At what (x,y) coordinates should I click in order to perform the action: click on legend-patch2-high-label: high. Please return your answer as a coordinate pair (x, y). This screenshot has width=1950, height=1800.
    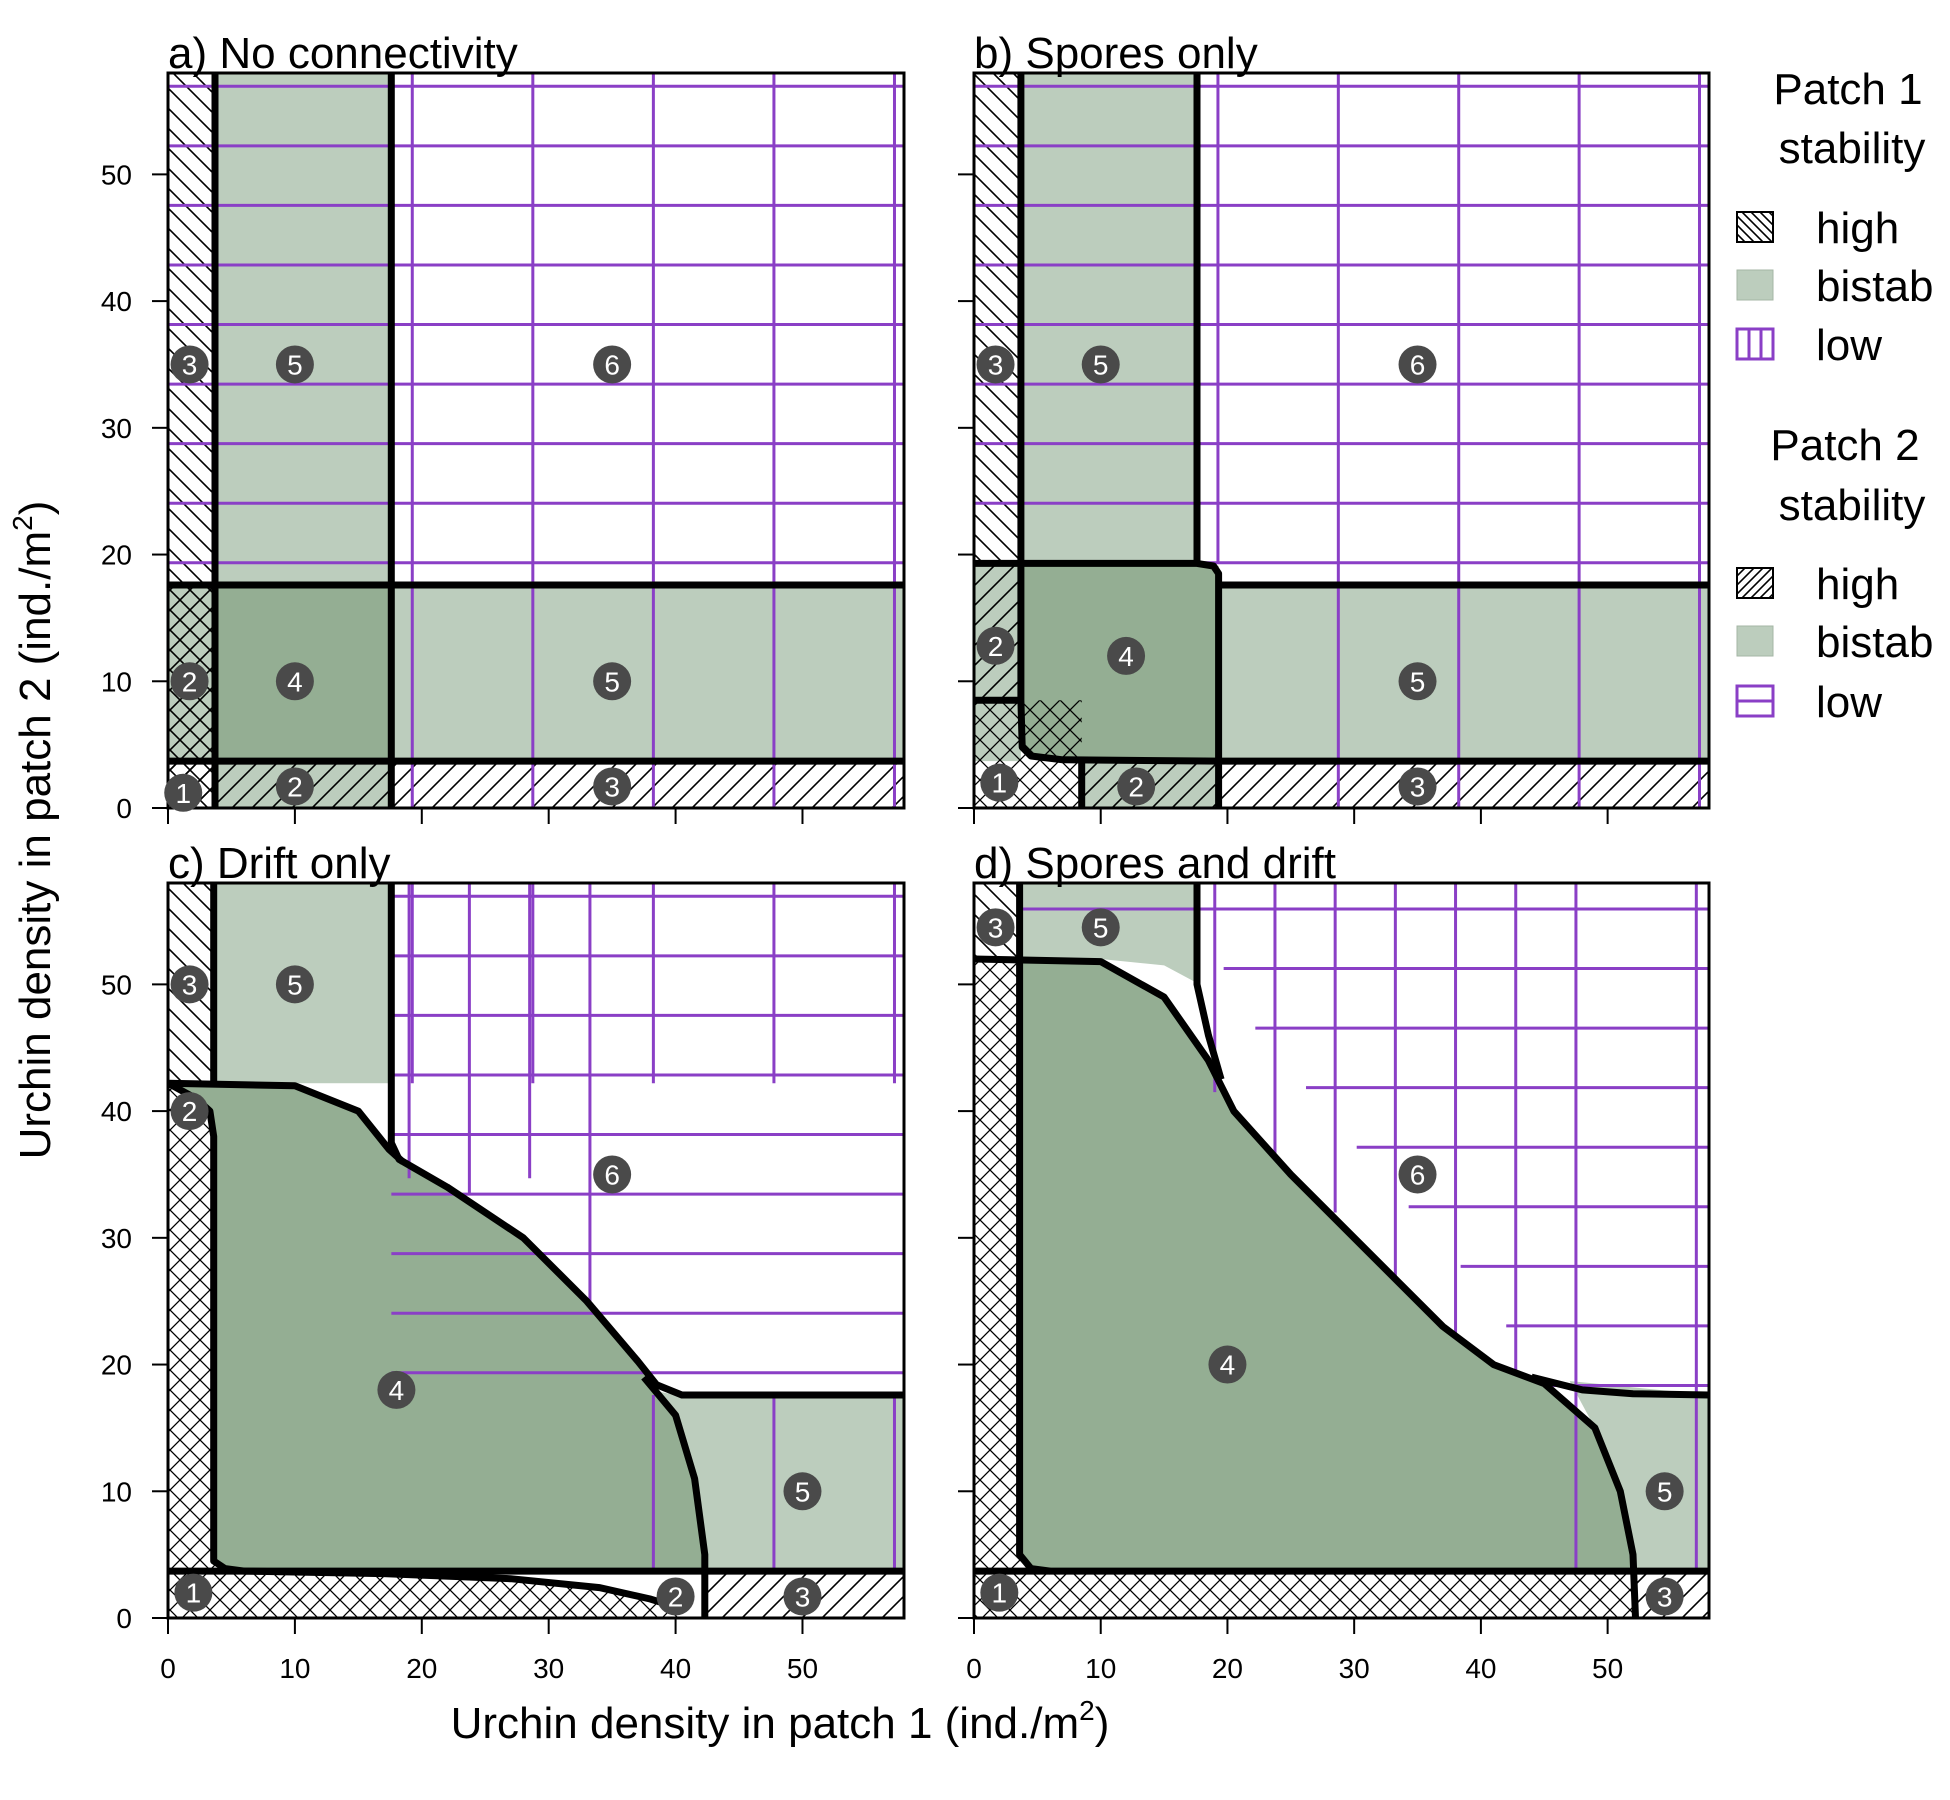
    Looking at the image, I should click on (1857, 584).